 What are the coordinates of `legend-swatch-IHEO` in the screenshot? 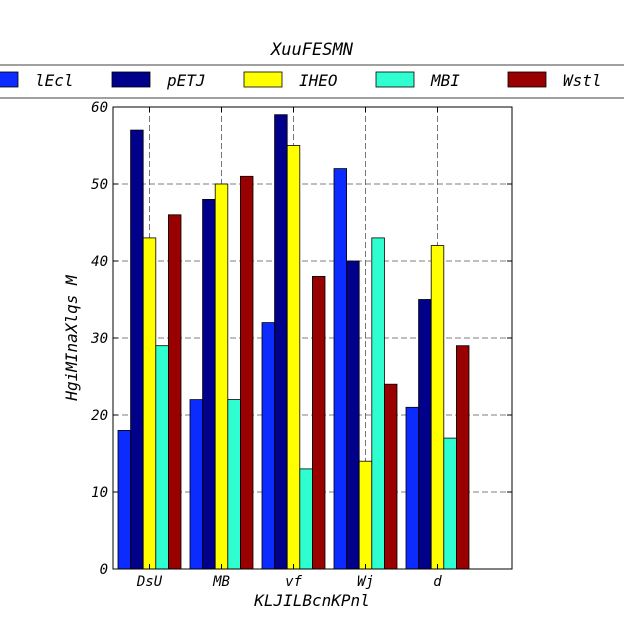 It's located at (263, 79).